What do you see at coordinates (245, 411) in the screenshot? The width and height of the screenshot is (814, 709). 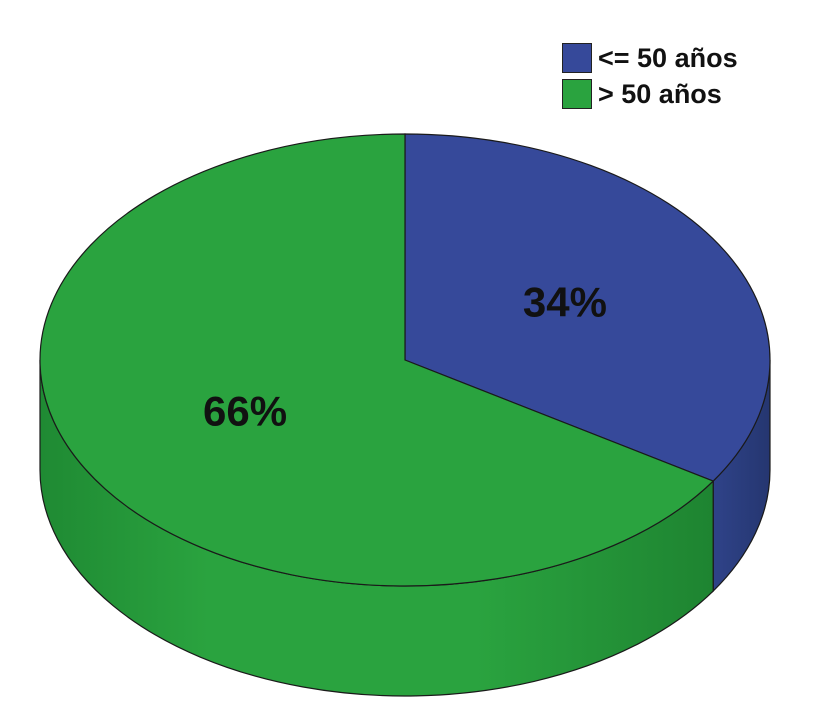 I see `data-label-gt-50: 66%` at bounding box center [245, 411].